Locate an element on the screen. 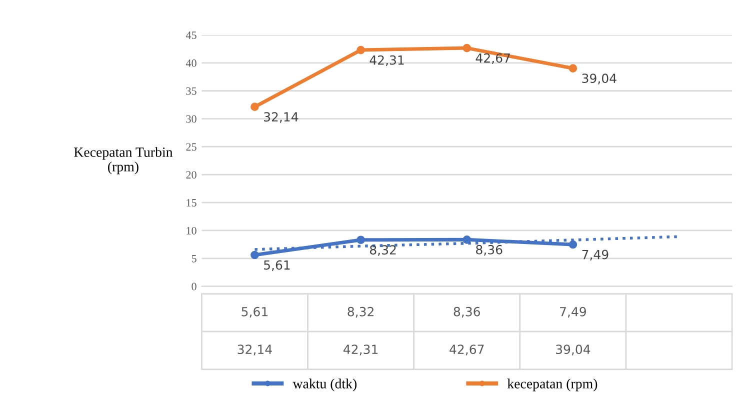  text: 42,67 is located at coordinates (493, 58).